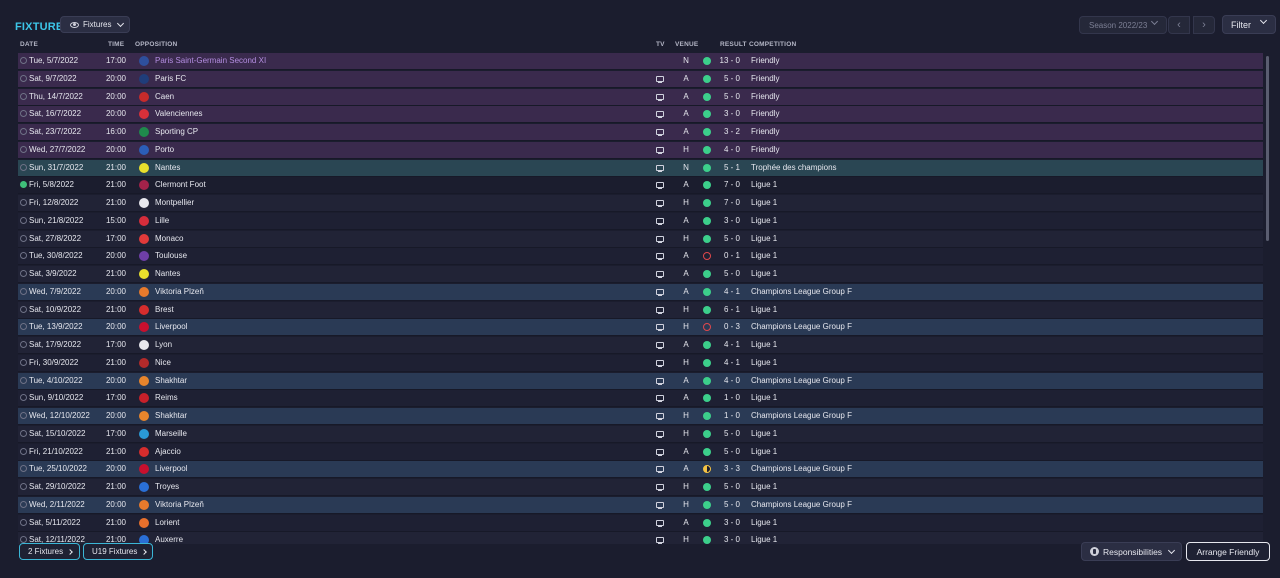  What do you see at coordinates (171, 256) in the screenshot?
I see `opposition-link: Toulouse` at bounding box center [171, 256].